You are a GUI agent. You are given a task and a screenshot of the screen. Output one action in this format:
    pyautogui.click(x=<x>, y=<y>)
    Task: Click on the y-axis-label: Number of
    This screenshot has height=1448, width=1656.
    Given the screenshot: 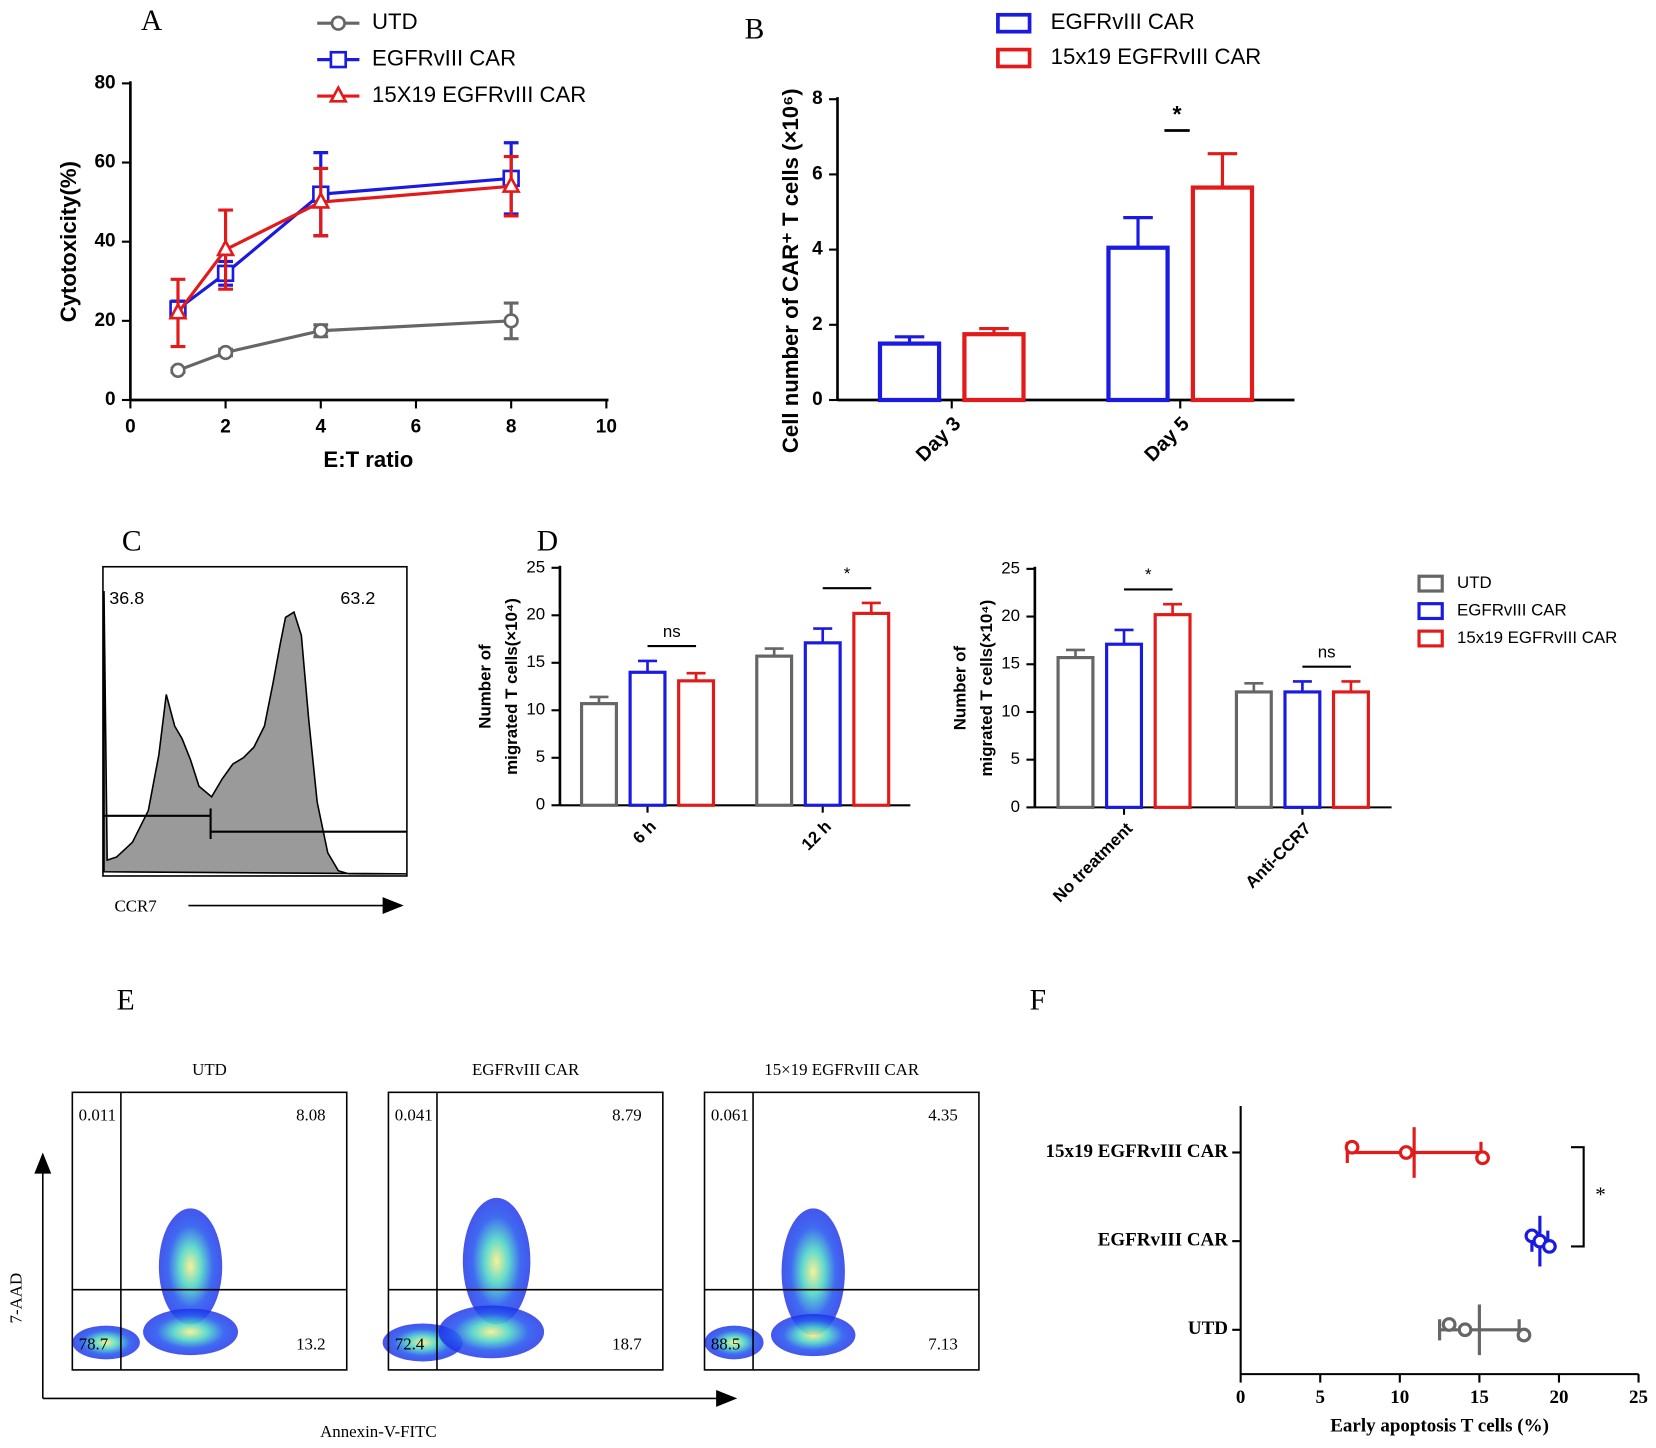 What is the action you would take?
    pyautogui.click(x=959, y=688)
    